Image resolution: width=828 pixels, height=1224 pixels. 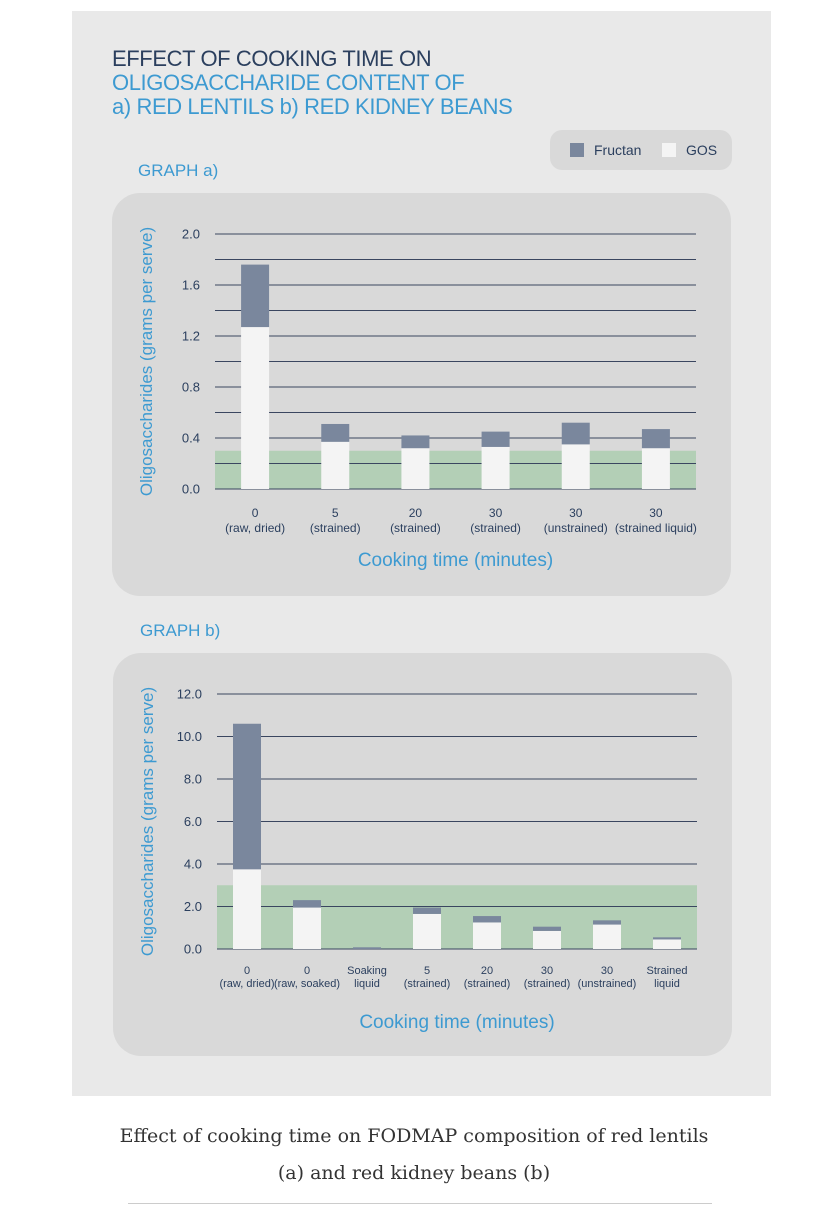 What do you see at coordinates (180, 630) in the screenshot?
I see `graph-b-label: GRAPH b)` at bounding box center [180, 630].